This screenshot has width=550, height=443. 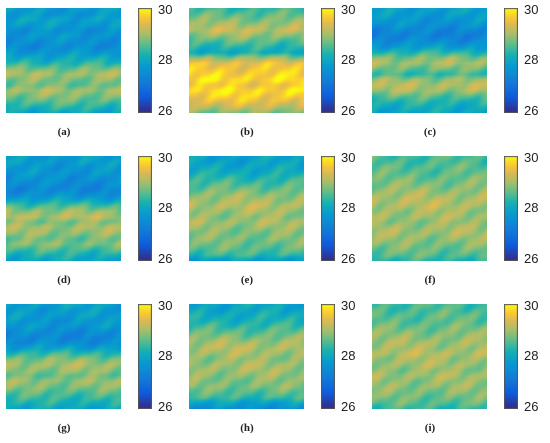 What do you see at coordinates (64, 428) in the screenshot?
I see `panel-label: (g)` at bounding box center [64, 428].